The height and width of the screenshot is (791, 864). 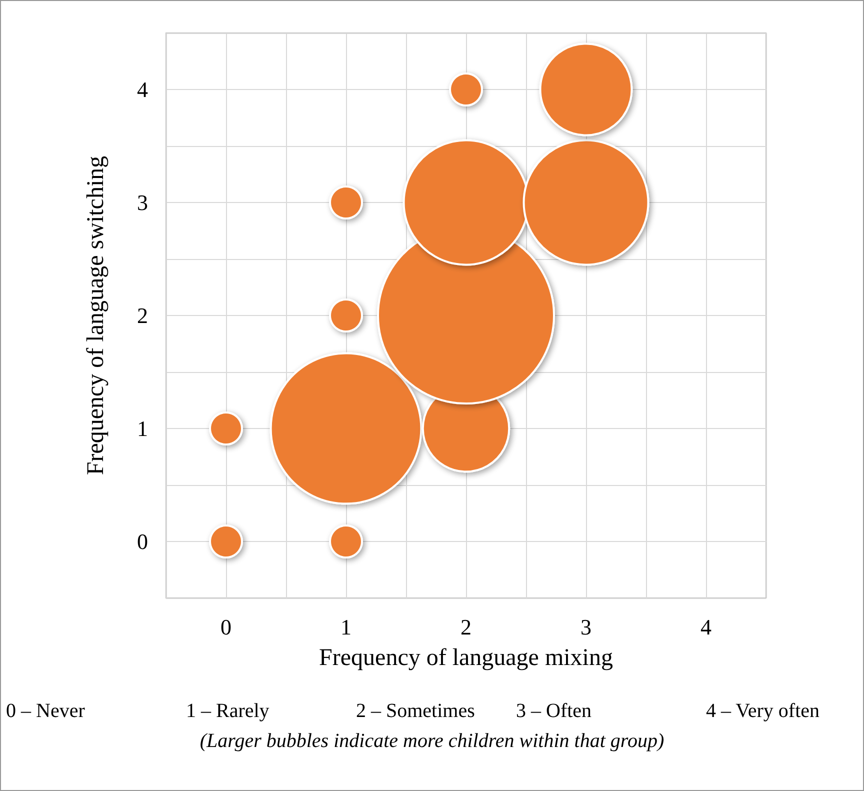 I want to click on x-tick-label: 1, so click(x=346, y=627).